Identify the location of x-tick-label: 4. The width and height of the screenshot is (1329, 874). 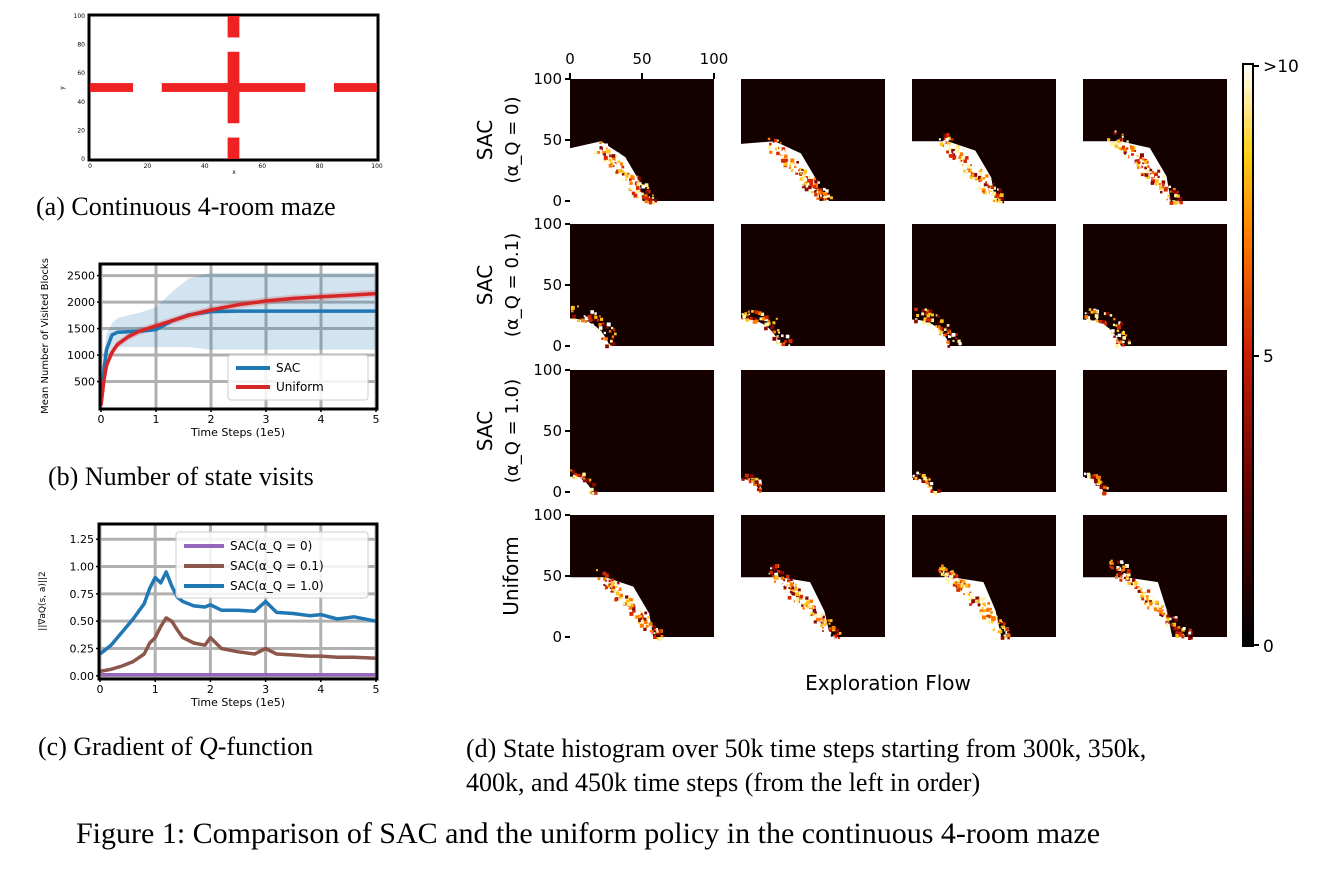
(321, 419).